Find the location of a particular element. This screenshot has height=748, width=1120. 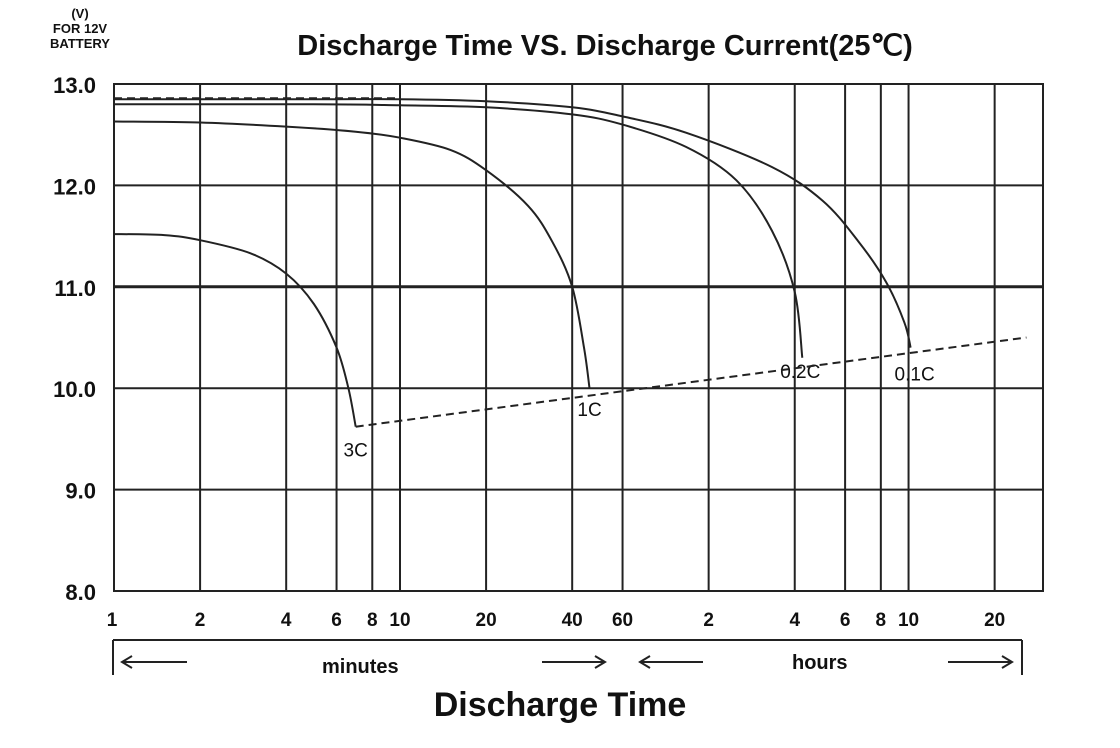

x-tick-label: 40 is located at coordinates (572, 620).